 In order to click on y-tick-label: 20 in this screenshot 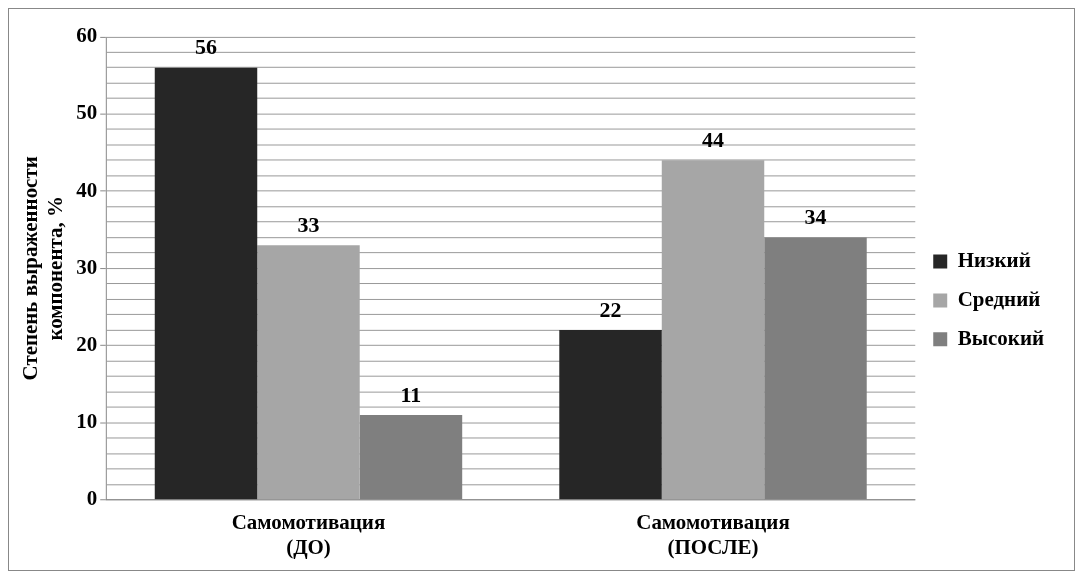, I will do `click(87, 343)`.